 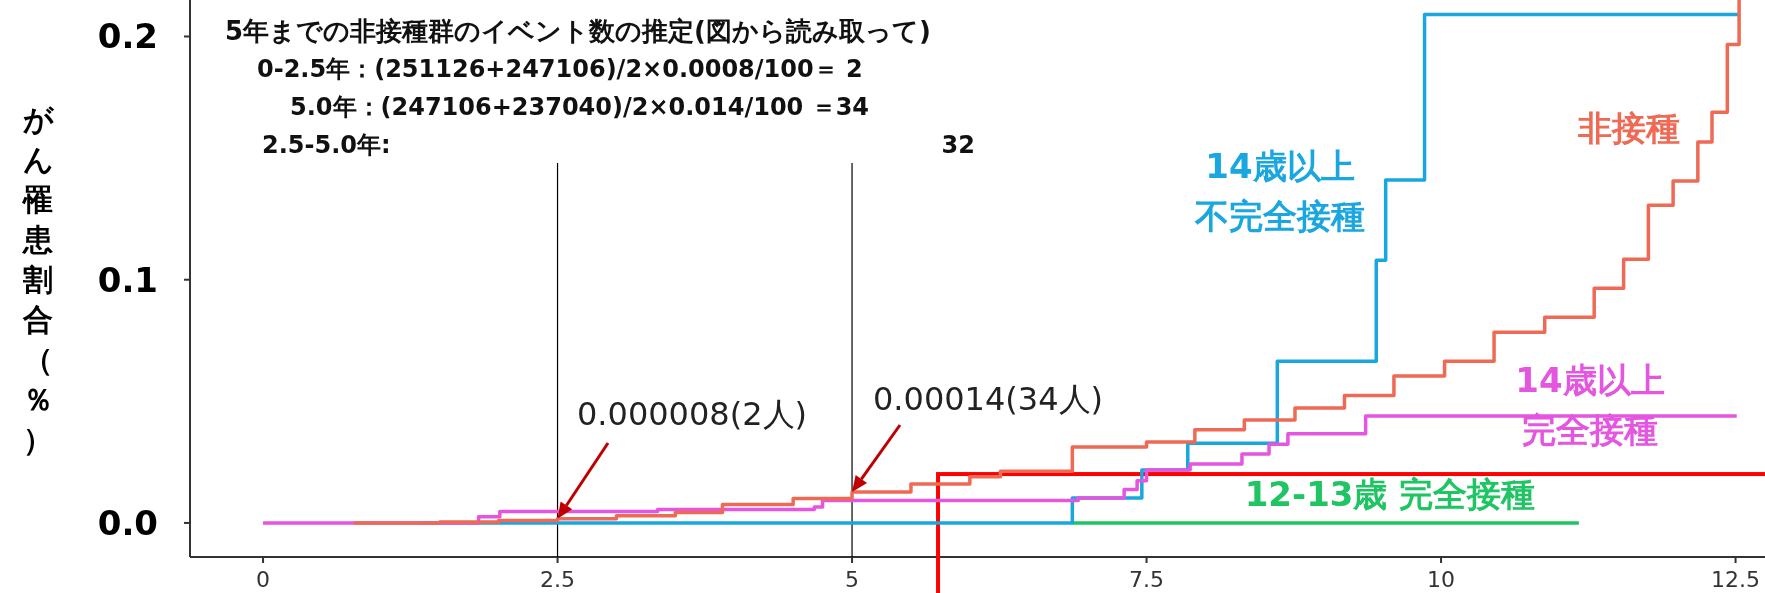 I want to click on x-tick-label: 12.5, so click(x=1736, y=579).